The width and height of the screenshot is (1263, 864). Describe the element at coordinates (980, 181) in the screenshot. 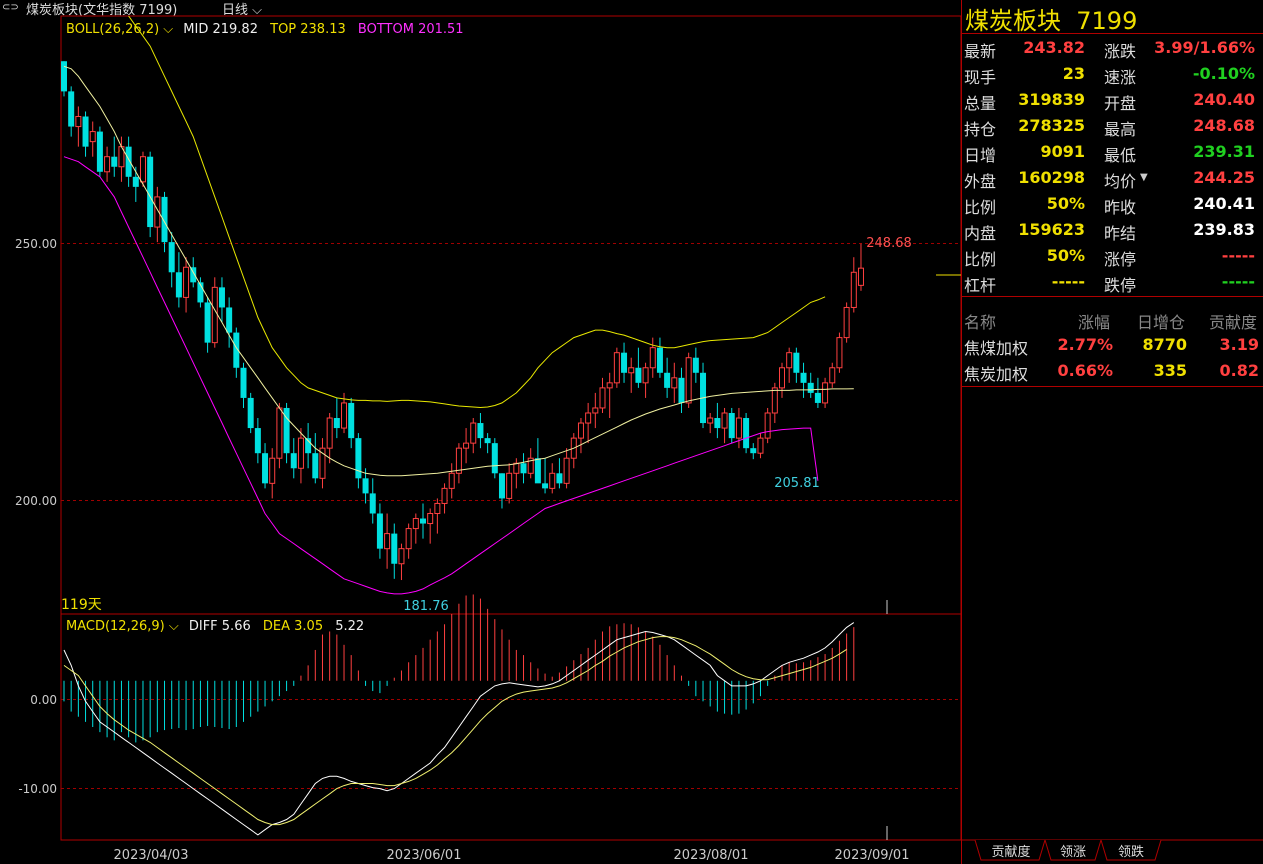

I see `quote-label: 外盘` at that location.